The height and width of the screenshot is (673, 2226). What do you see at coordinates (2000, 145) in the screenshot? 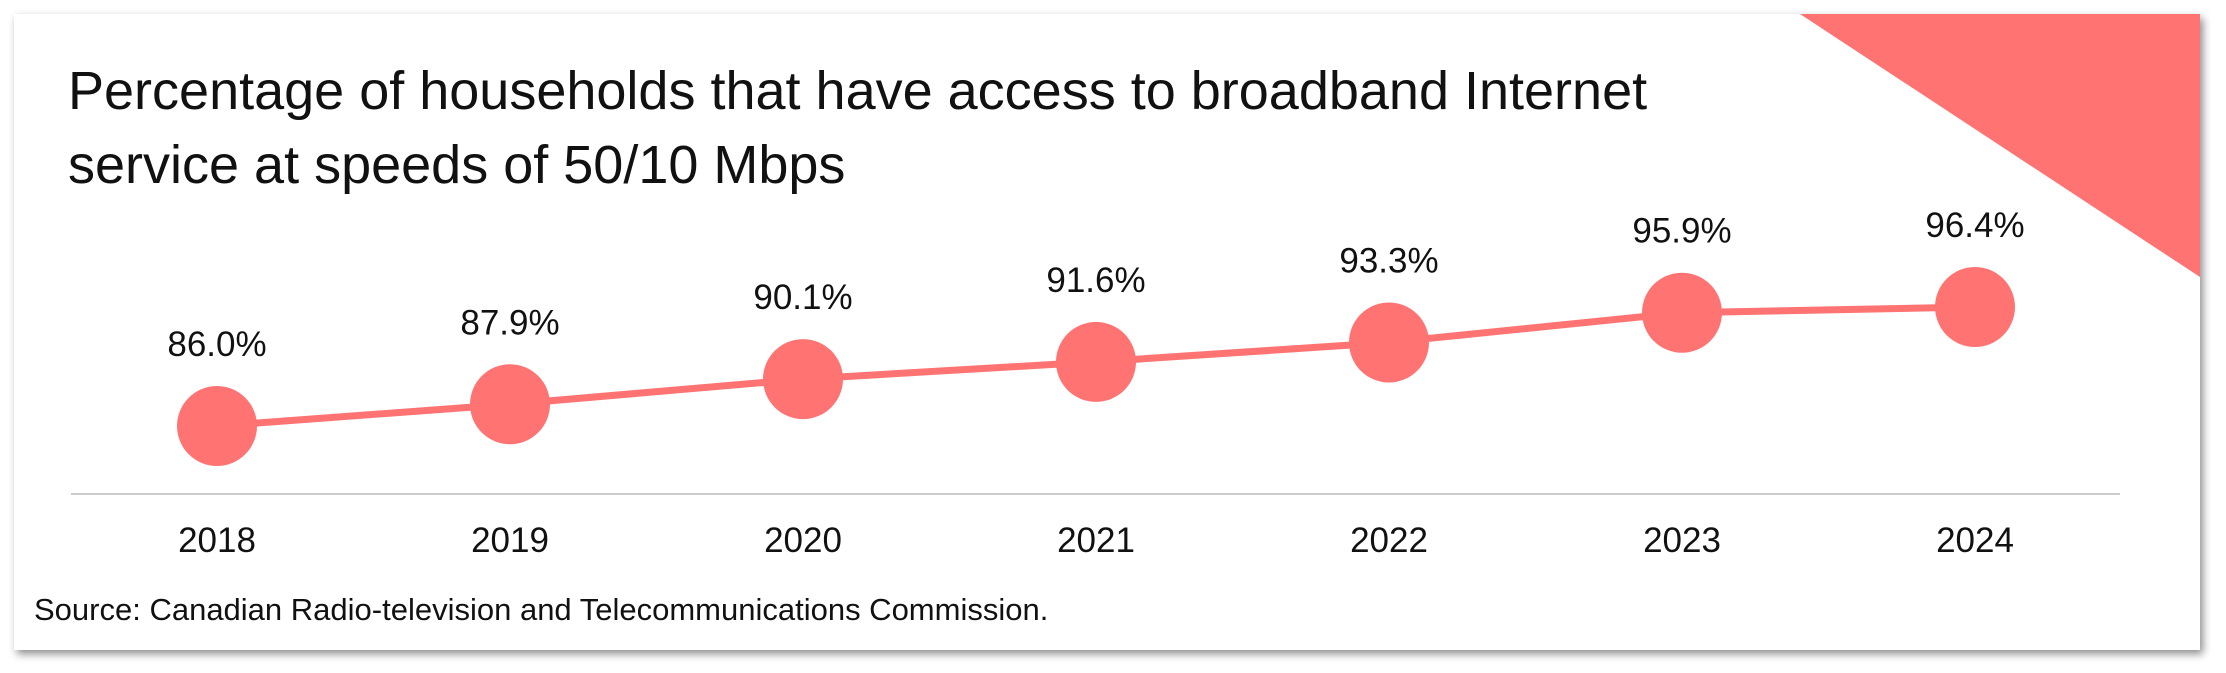
I see `corner-decoration` at bounding box center [2000, 145].